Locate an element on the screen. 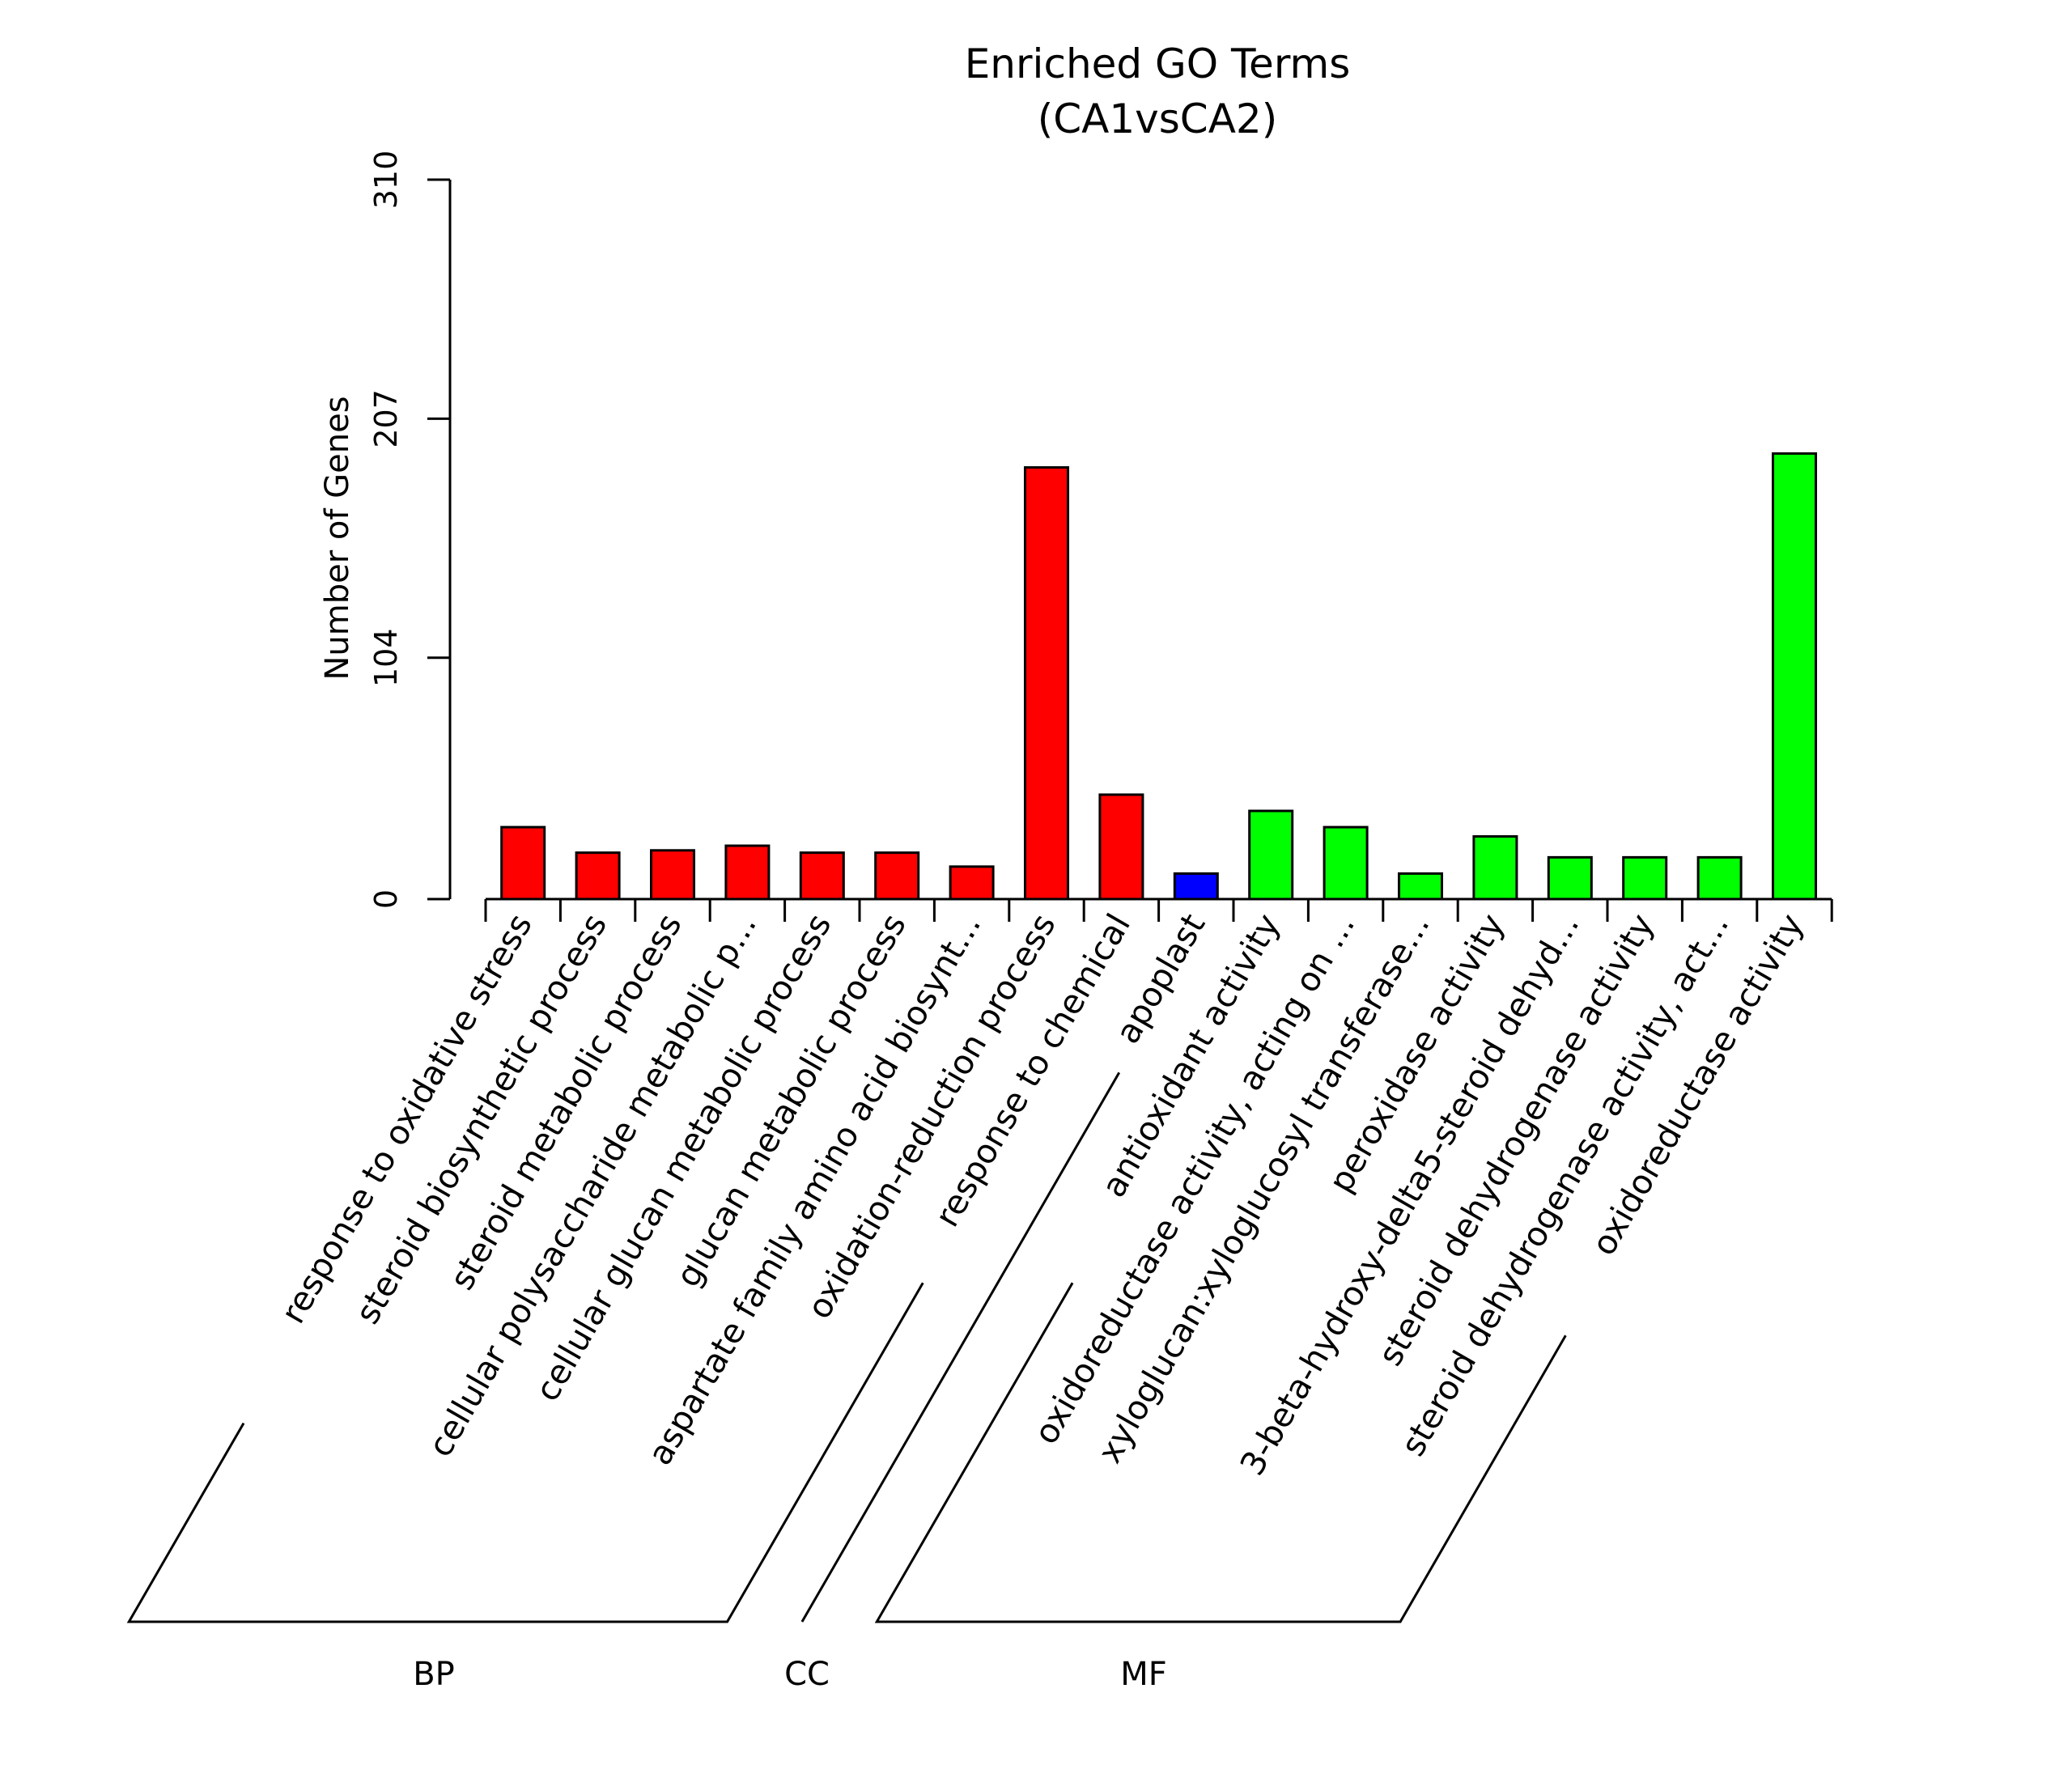 This screenshot has height=1782, width=2072. x-axis is located at coordinates (1158, 909).